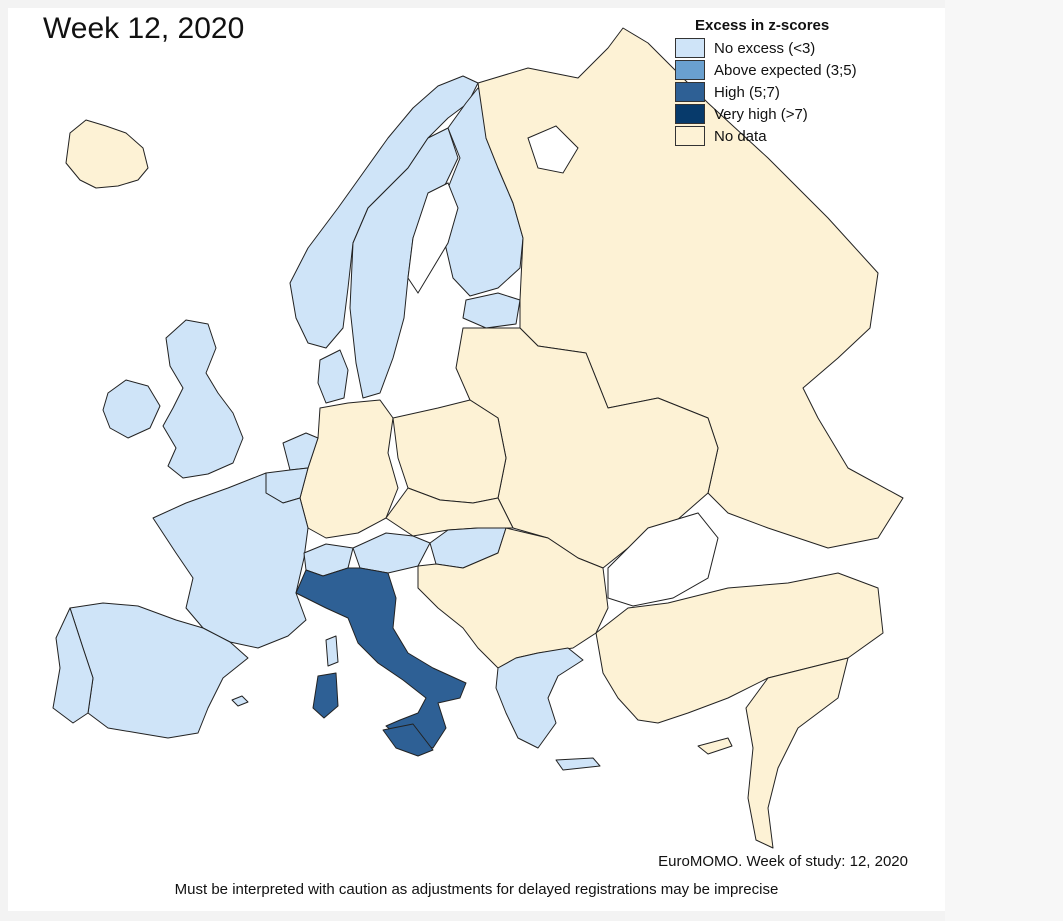 The image size is (1063, 921). What do you see at coordinates (663, 559) in the screenshot?
I see `water-black-sea` at bounding box center [663, 559].